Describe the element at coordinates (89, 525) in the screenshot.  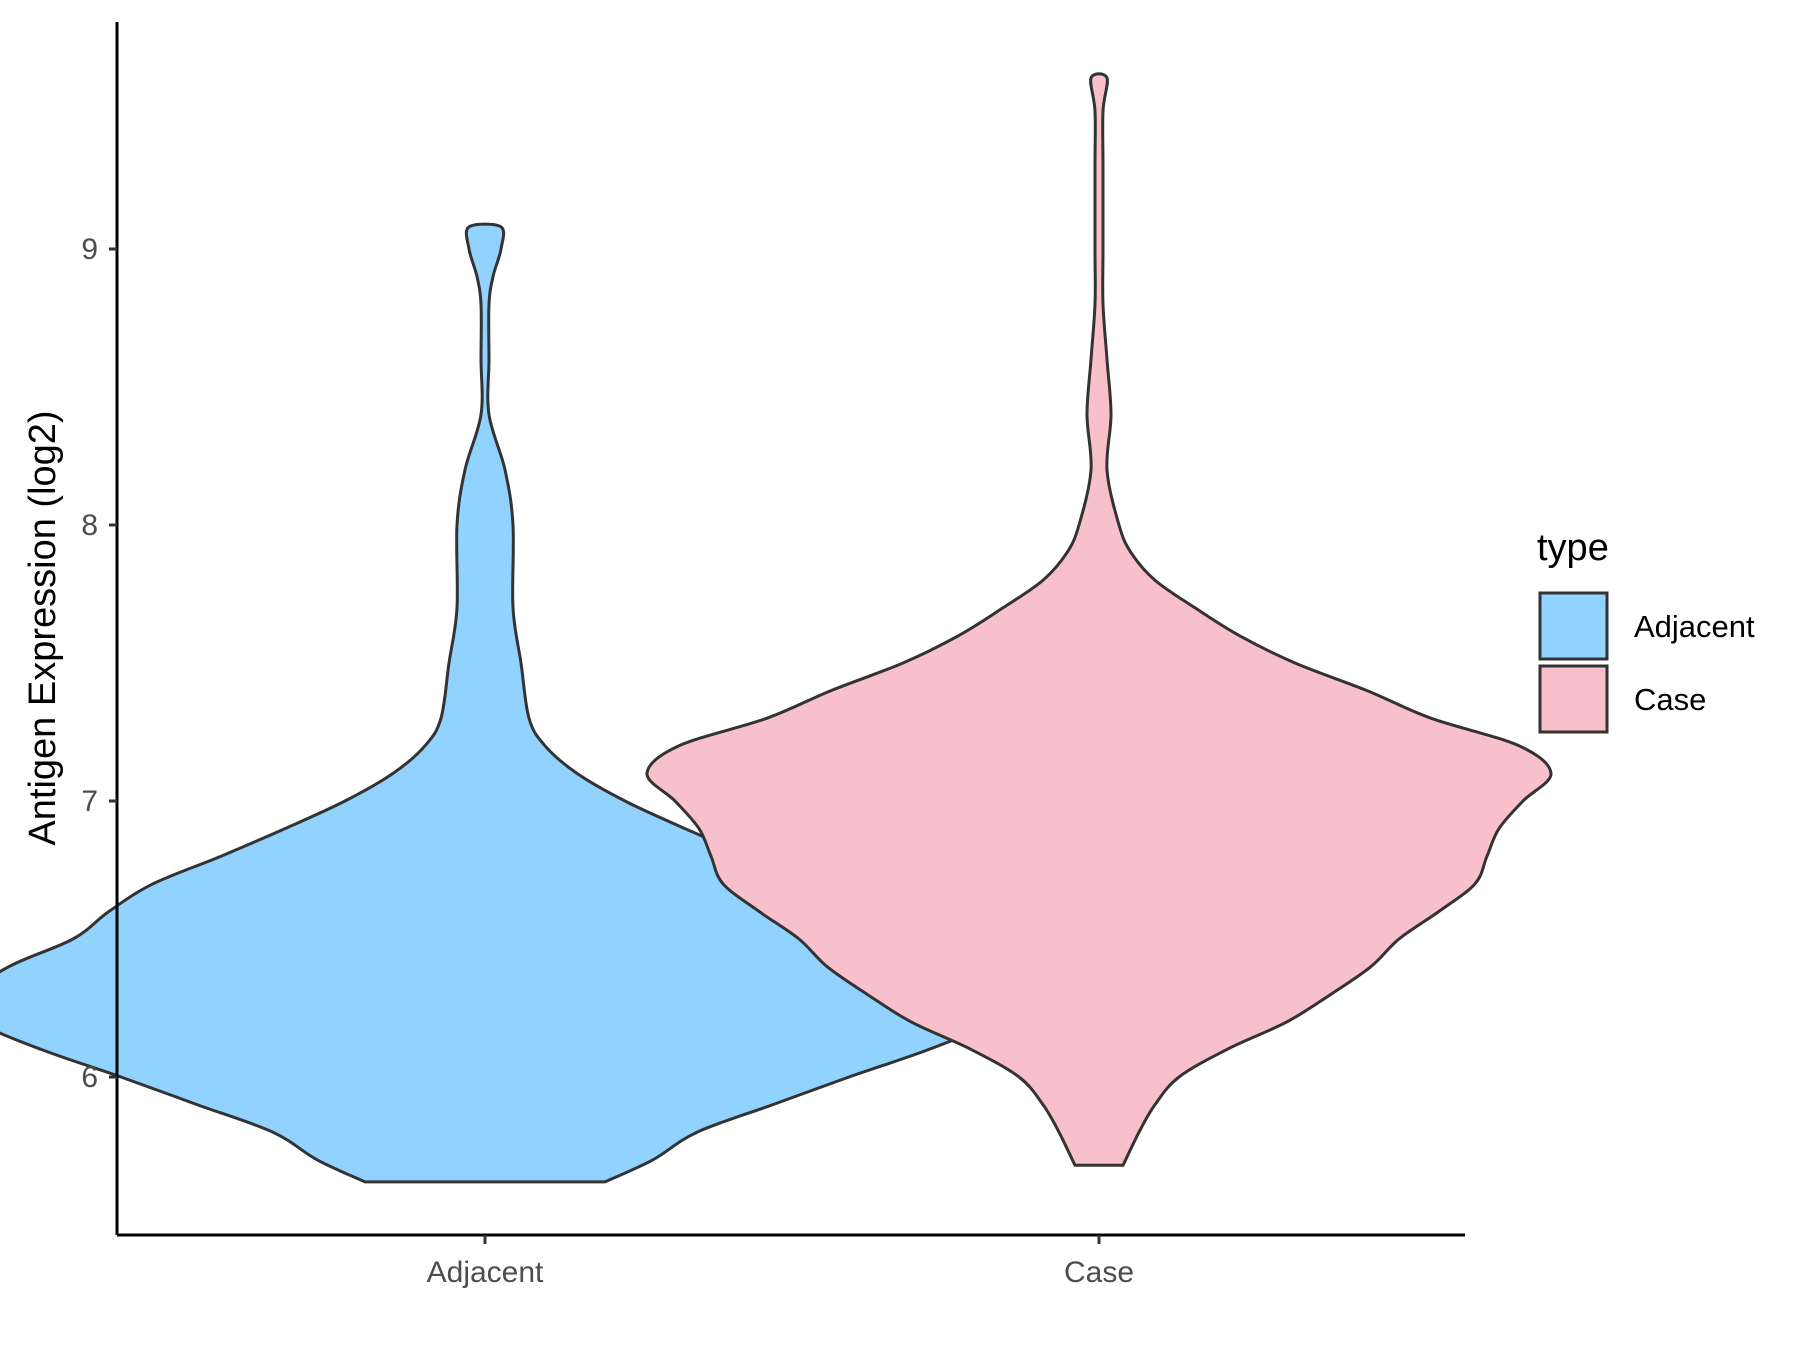
I see `y-tick-label: 8` at that location.